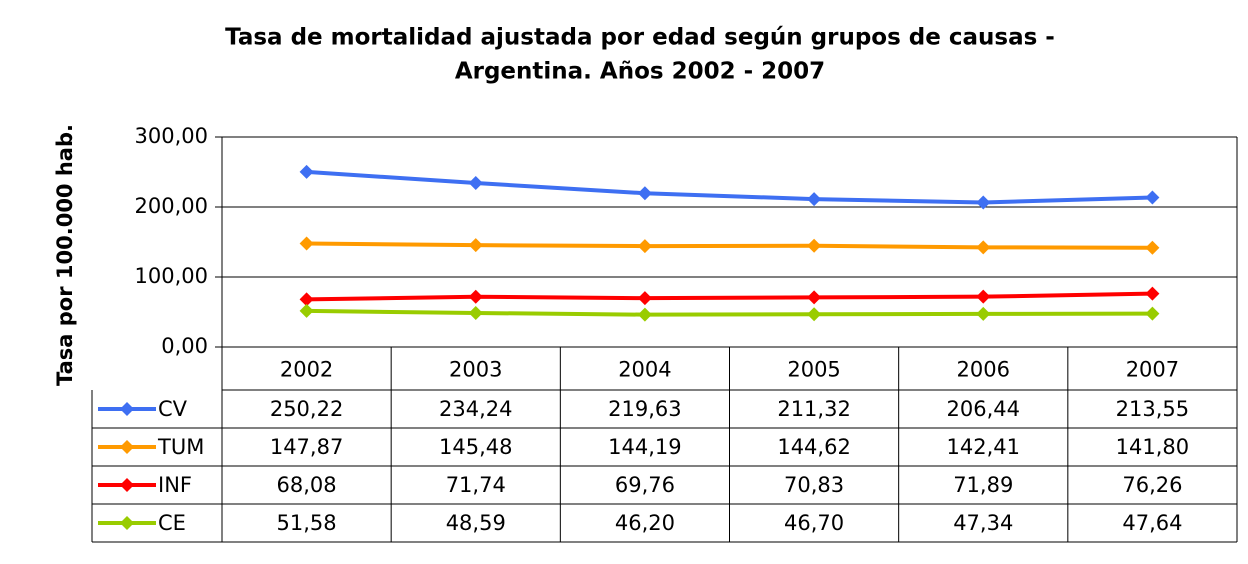  Describe the element at coordinates (171, 276) in the screenshot. I see `y-tick-label: 100,00` at that location.